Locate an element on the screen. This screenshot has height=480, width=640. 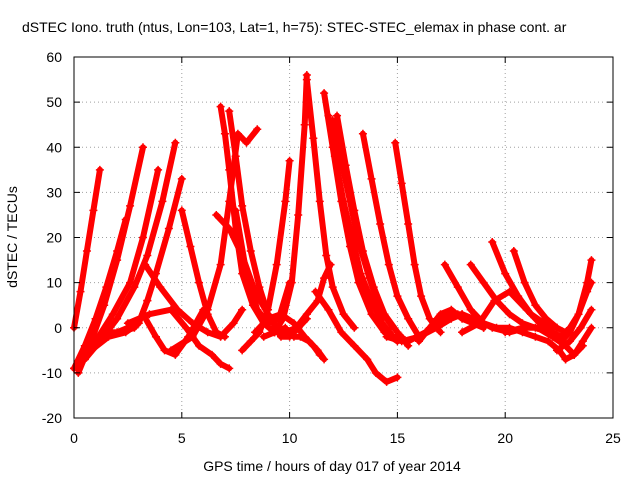
y-tick-label: 20 is located at coordinates (54, 238).